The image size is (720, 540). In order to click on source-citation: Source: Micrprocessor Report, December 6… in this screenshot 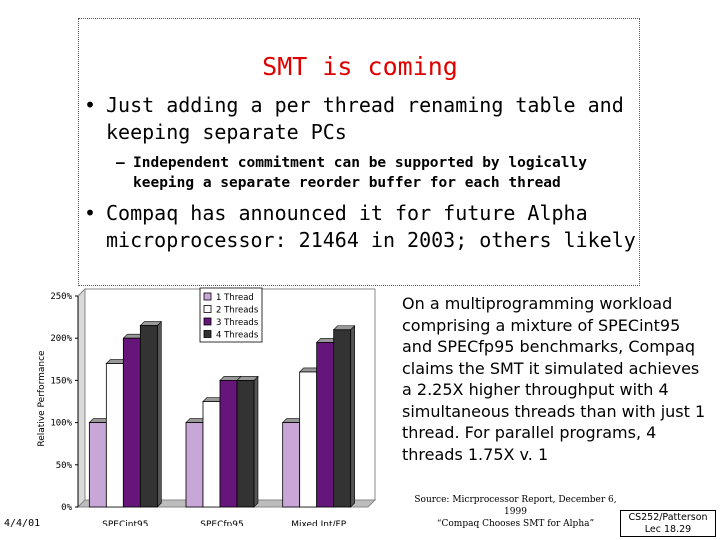, I will do `click(515, 512)`.